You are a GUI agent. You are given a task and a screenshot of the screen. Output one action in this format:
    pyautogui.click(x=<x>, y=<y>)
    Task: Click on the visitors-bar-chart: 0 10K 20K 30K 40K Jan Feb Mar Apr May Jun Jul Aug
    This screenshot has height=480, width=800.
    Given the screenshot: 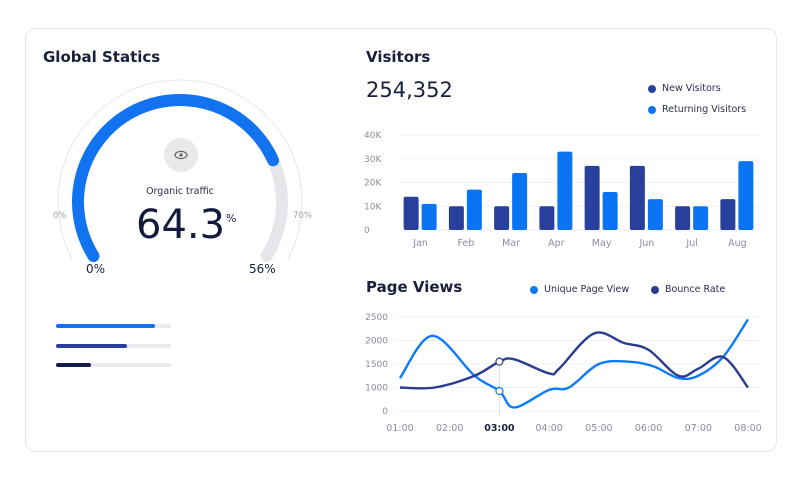 What is the action you would take?
    pyautogui.click(x=562, y=190)
    